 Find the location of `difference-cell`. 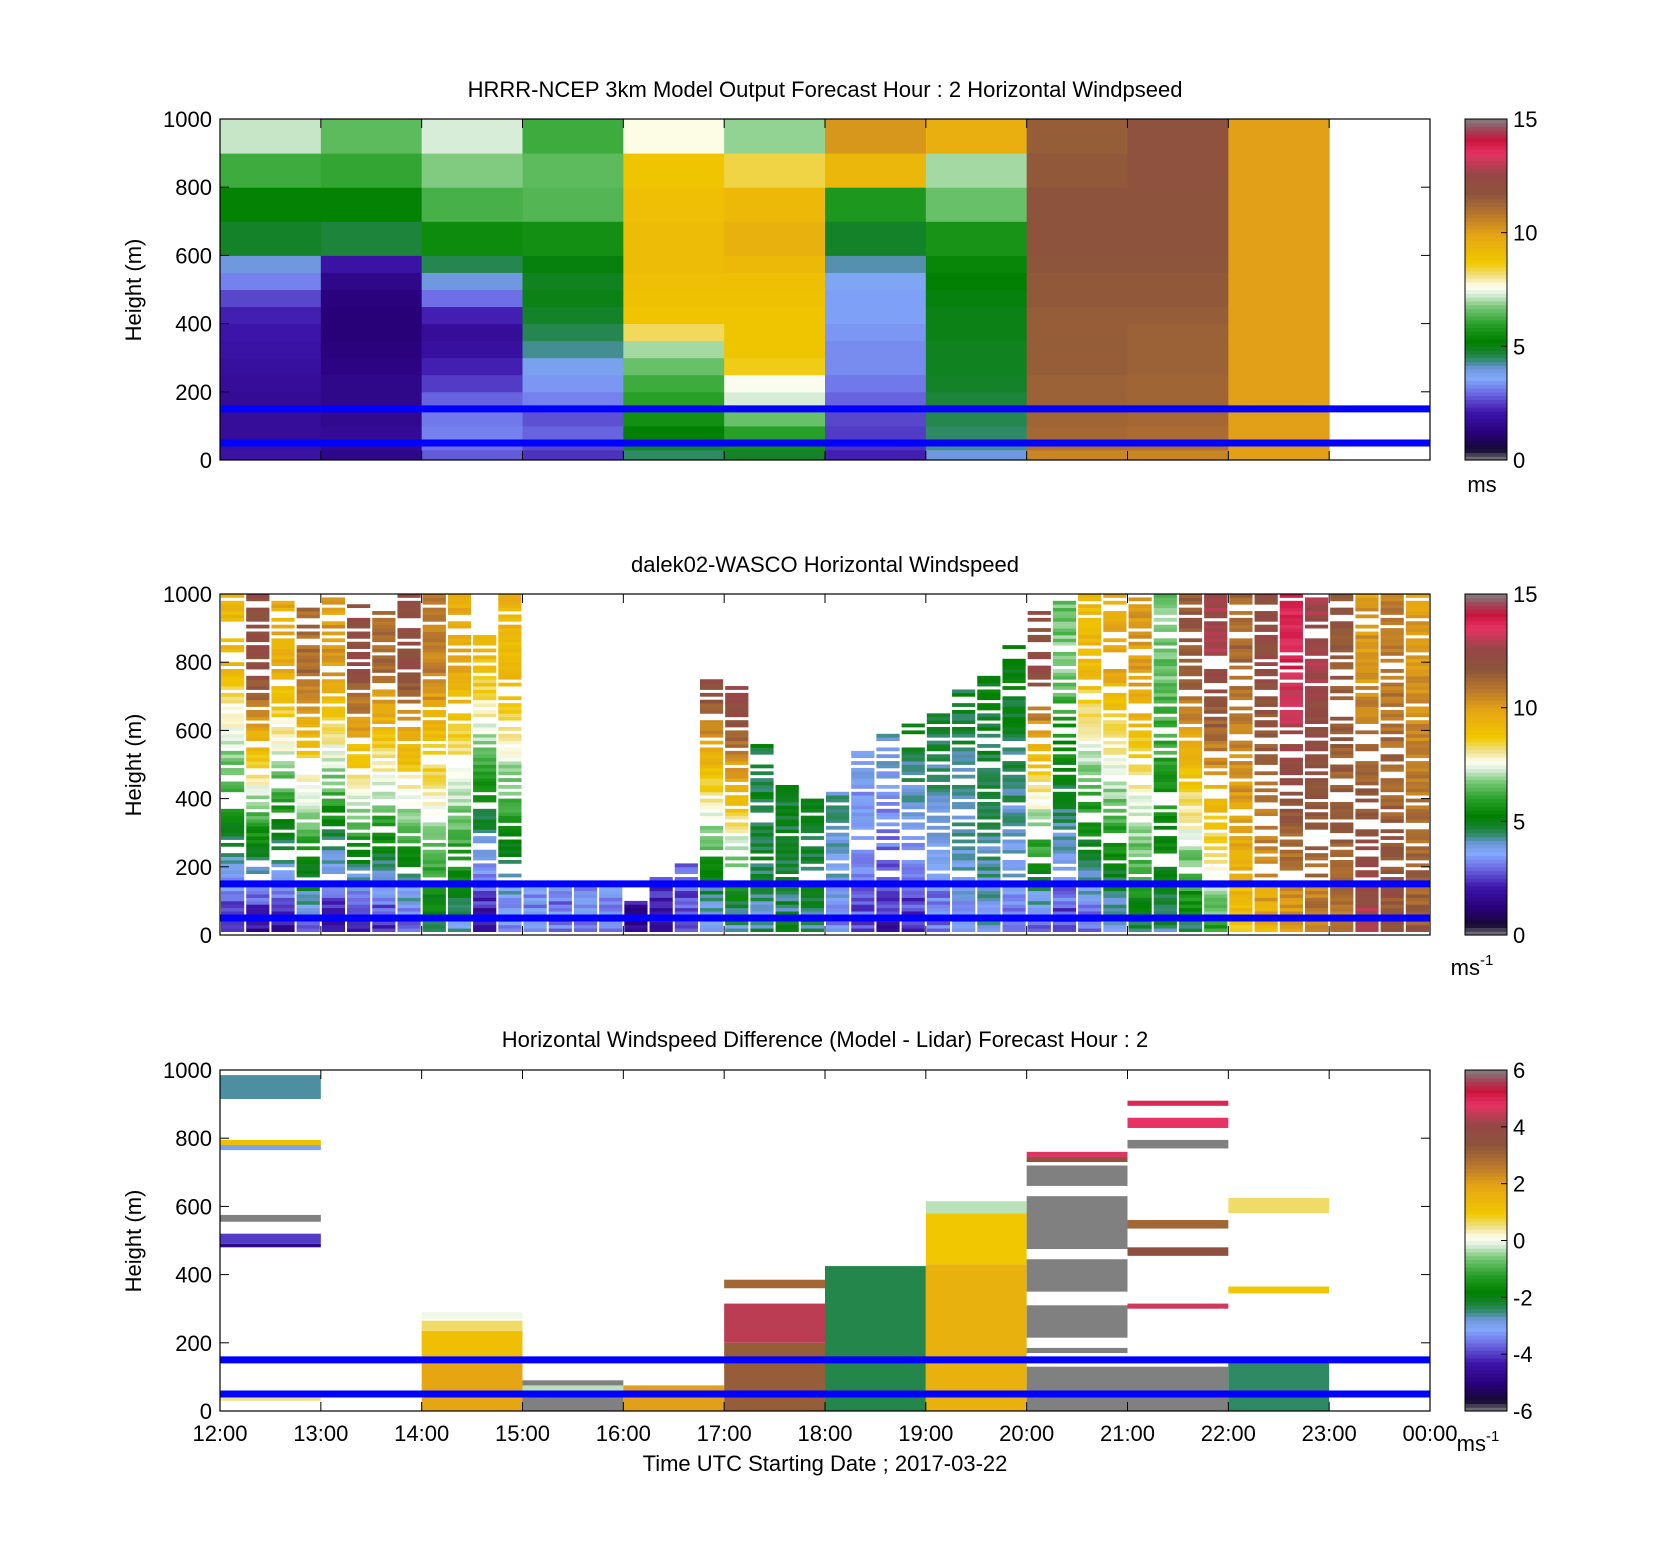

difference-cell is located at coordinates (1178, 1122).